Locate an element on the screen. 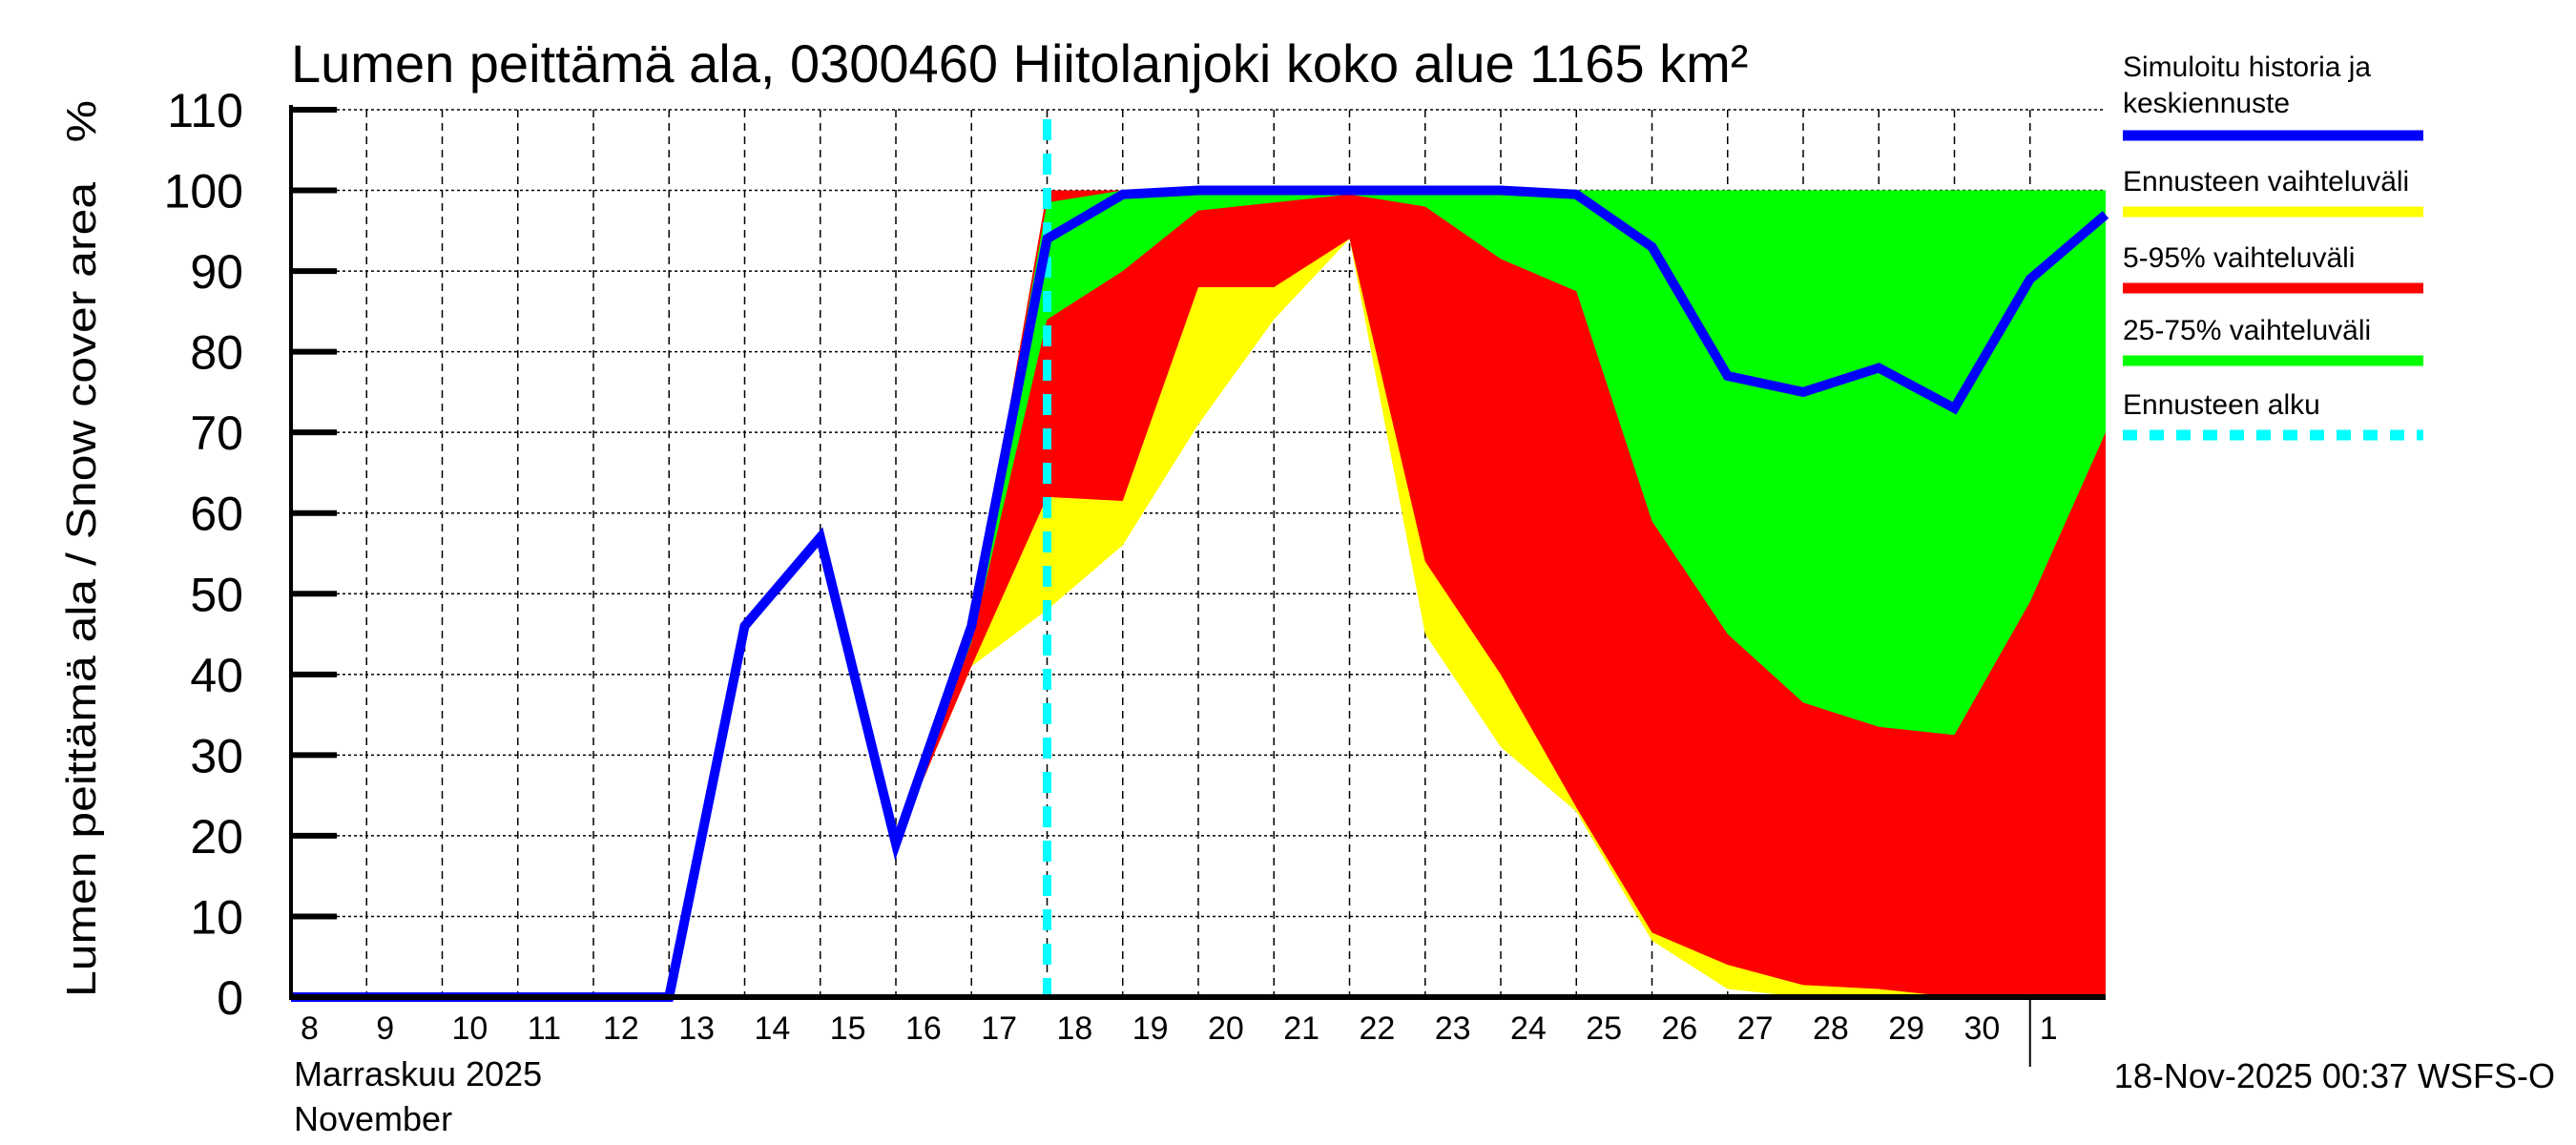 The width and height of the screenshot is (2576, 1145). legend-label: Ennusteen vaihteluväli is located at coordinates (2266, 182).